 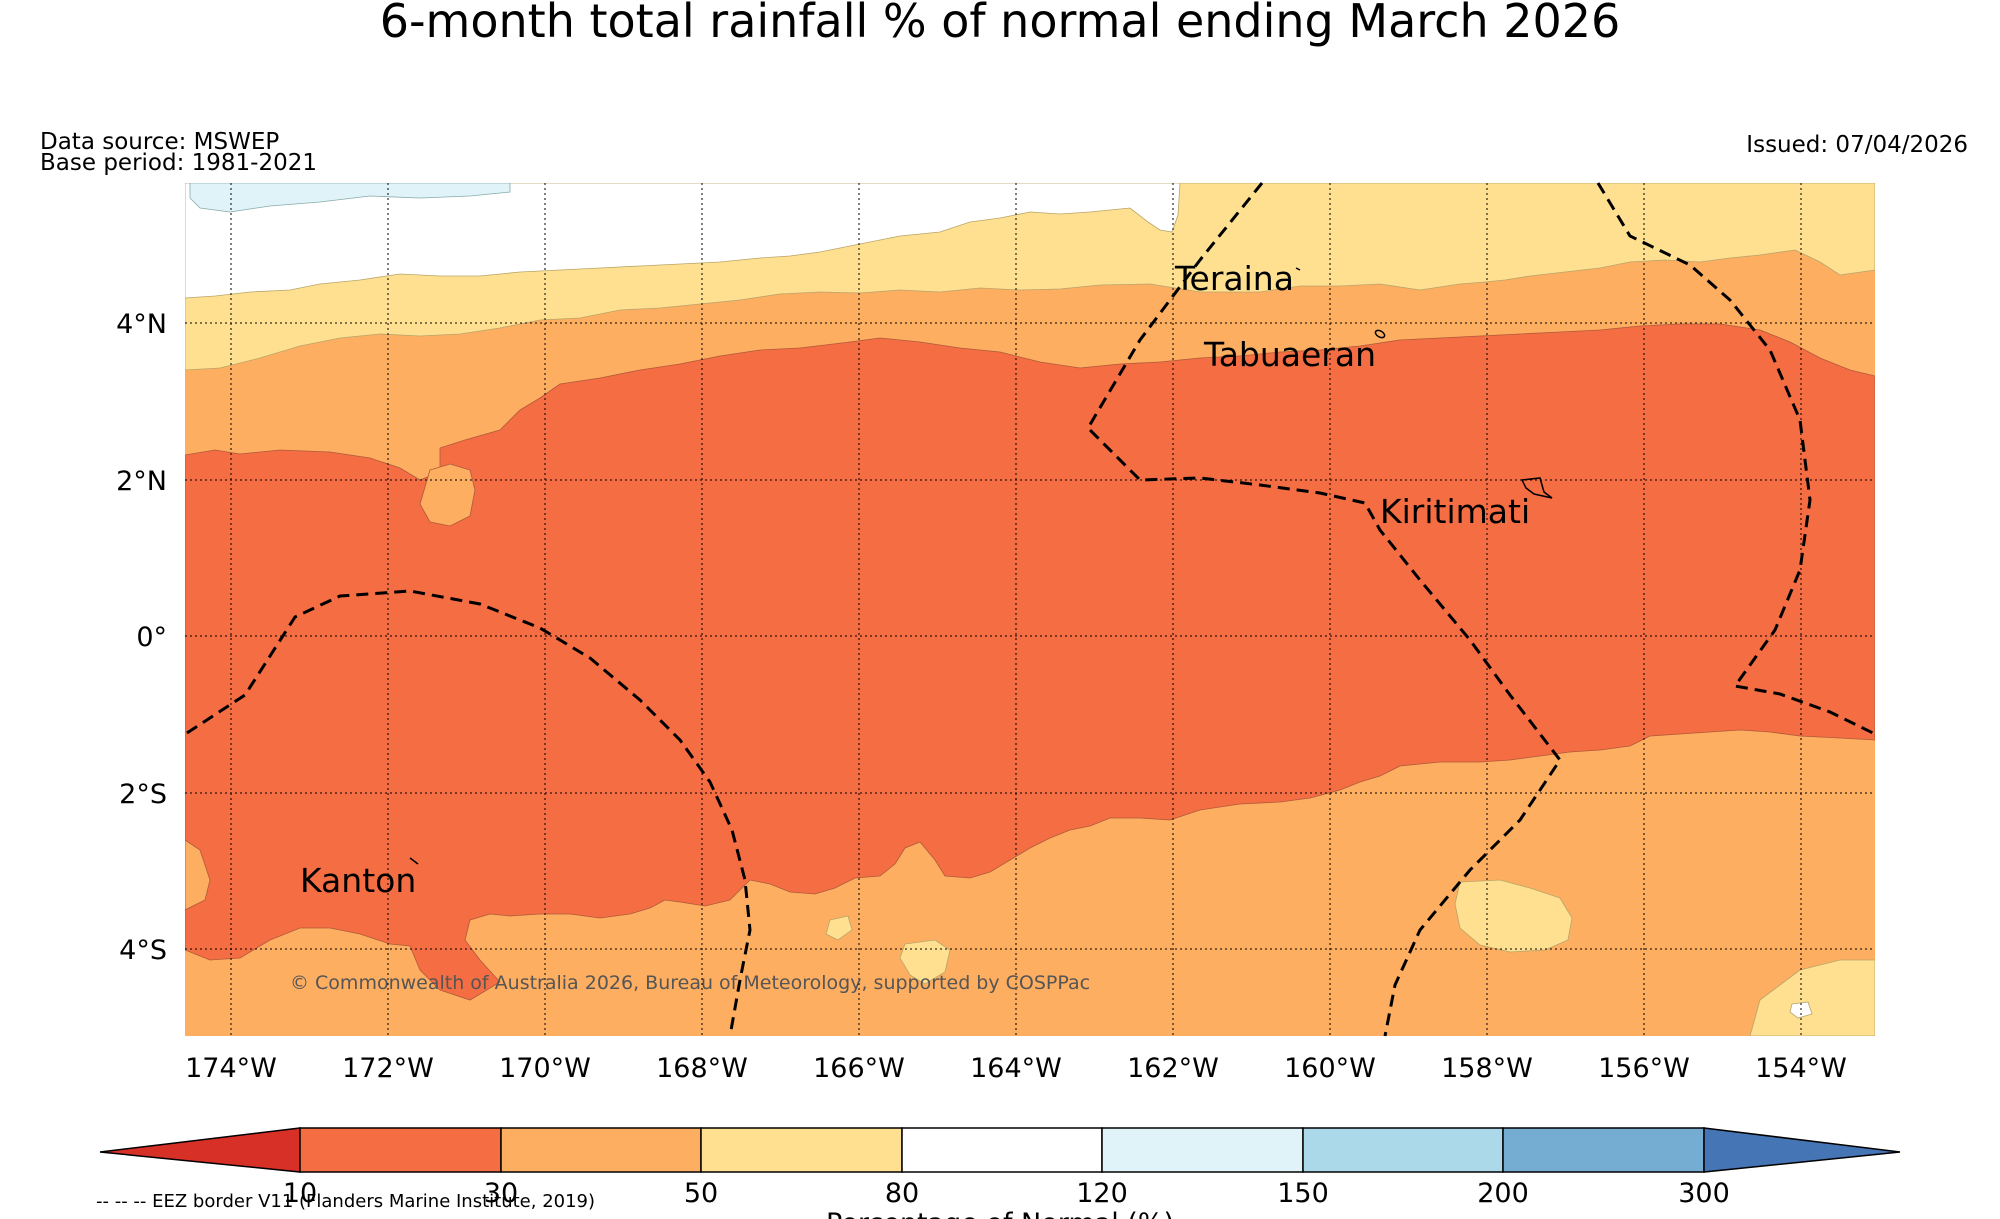 What do you see at coordinates (859, 1068) in the screenshot?
I see `lon-label-166w: 166°W` at bounding box center [859, 1068].